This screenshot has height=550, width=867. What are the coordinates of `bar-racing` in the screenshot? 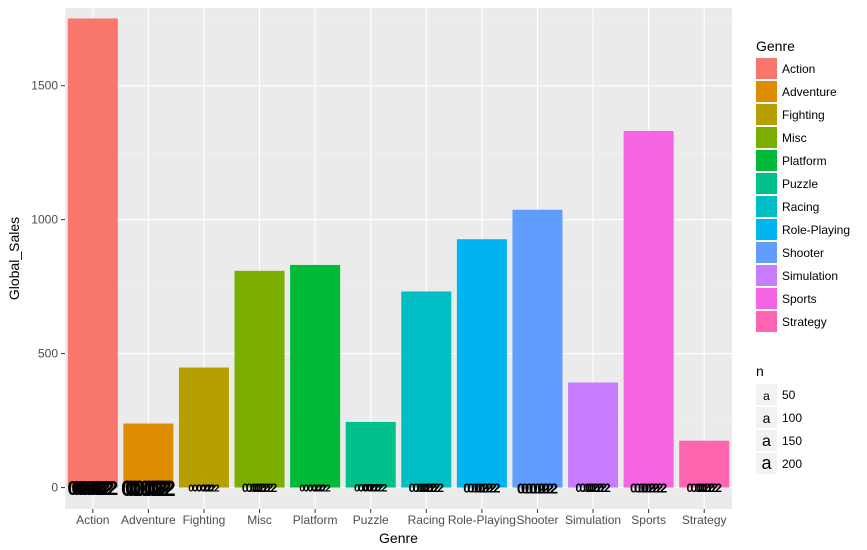 It's located at (426, 389).